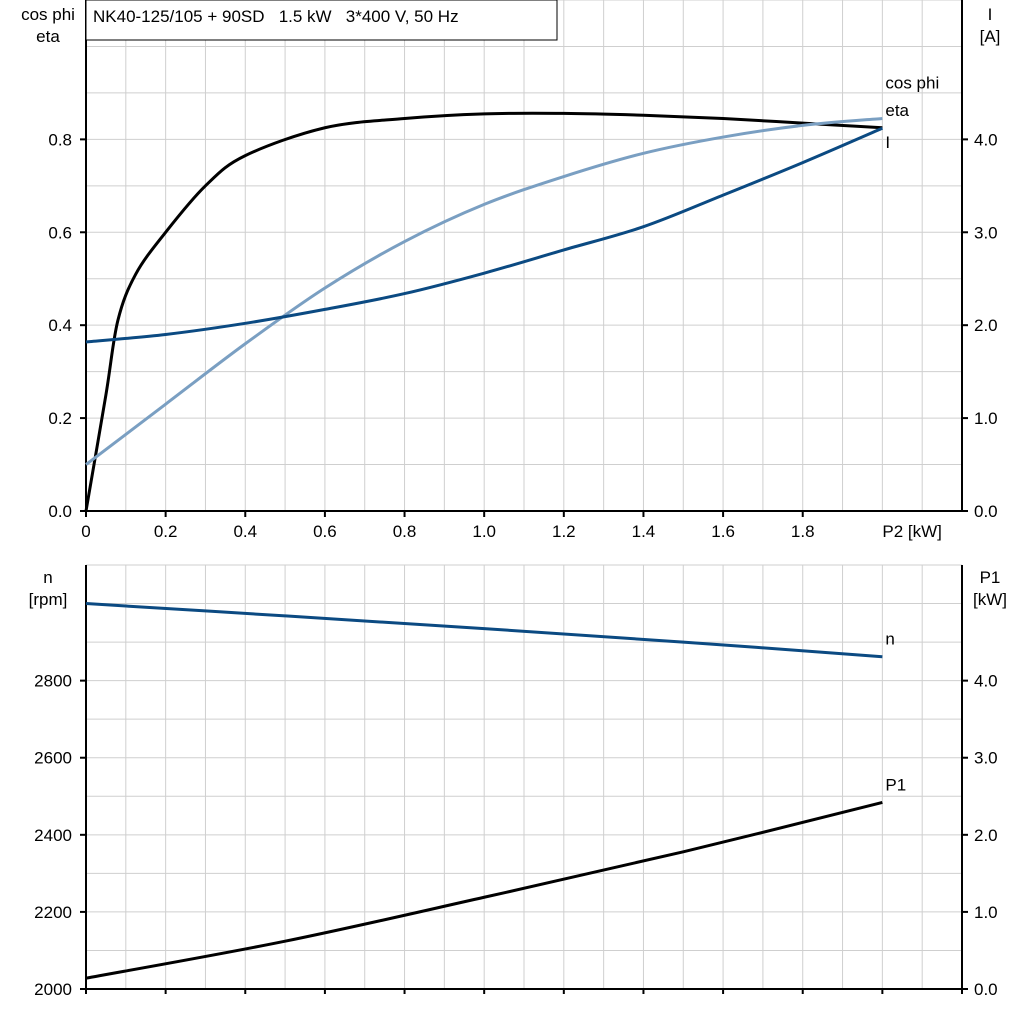 Image resolution: width=1024 pixels, height=1024 pixels. What do you see at coordinates (48, 14) in the screenshot?
I see `y-axis-label-left: cos phi` at bounding box center [48, 14].